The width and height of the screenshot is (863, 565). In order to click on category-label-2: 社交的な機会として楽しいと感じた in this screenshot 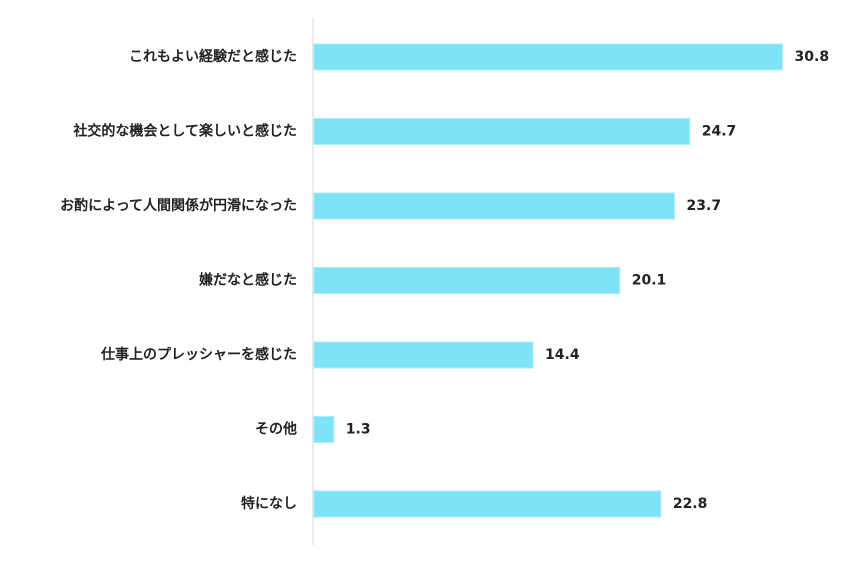, I will do `click(184, 131)`.